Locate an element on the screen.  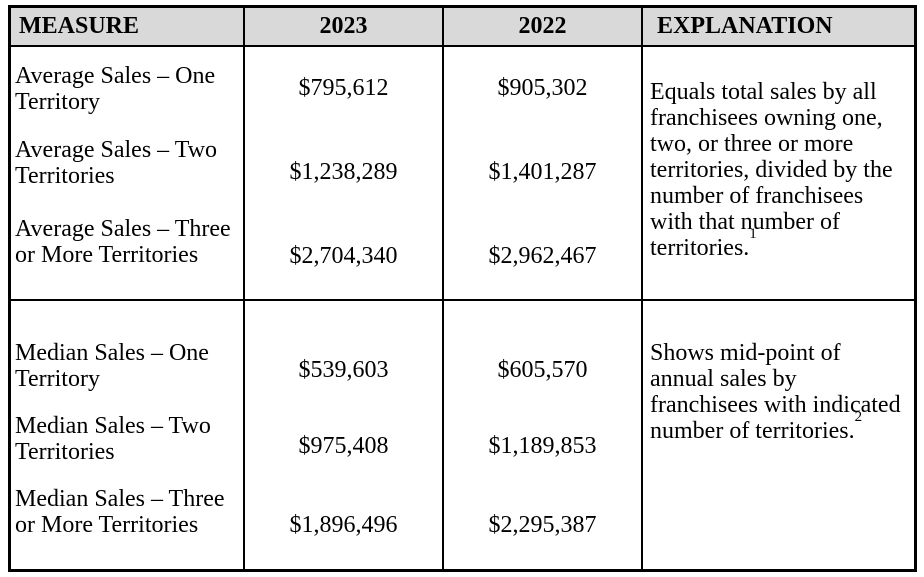
sales-value-2022: $2,962,467 is located at coordinates (542, 256).